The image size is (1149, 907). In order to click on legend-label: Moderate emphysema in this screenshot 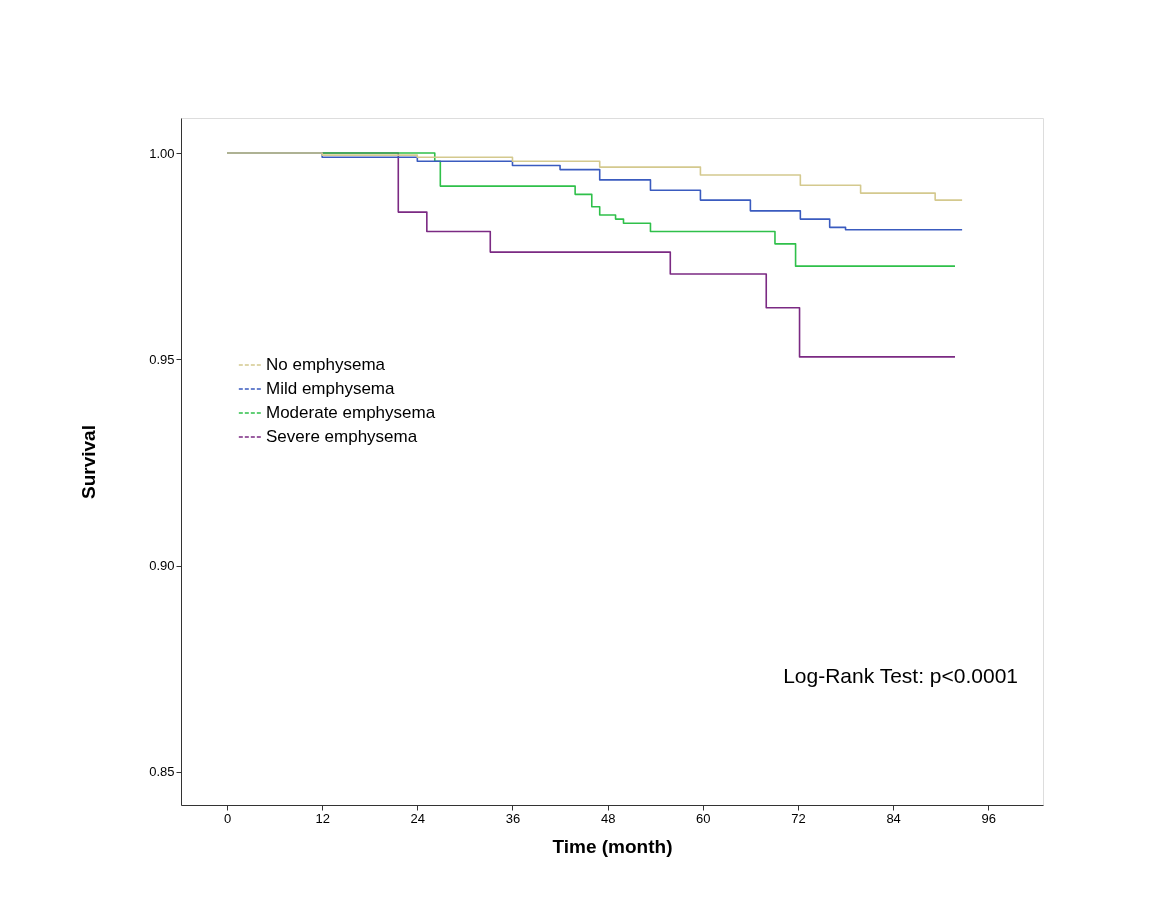, I will do `click(351, 412)`.